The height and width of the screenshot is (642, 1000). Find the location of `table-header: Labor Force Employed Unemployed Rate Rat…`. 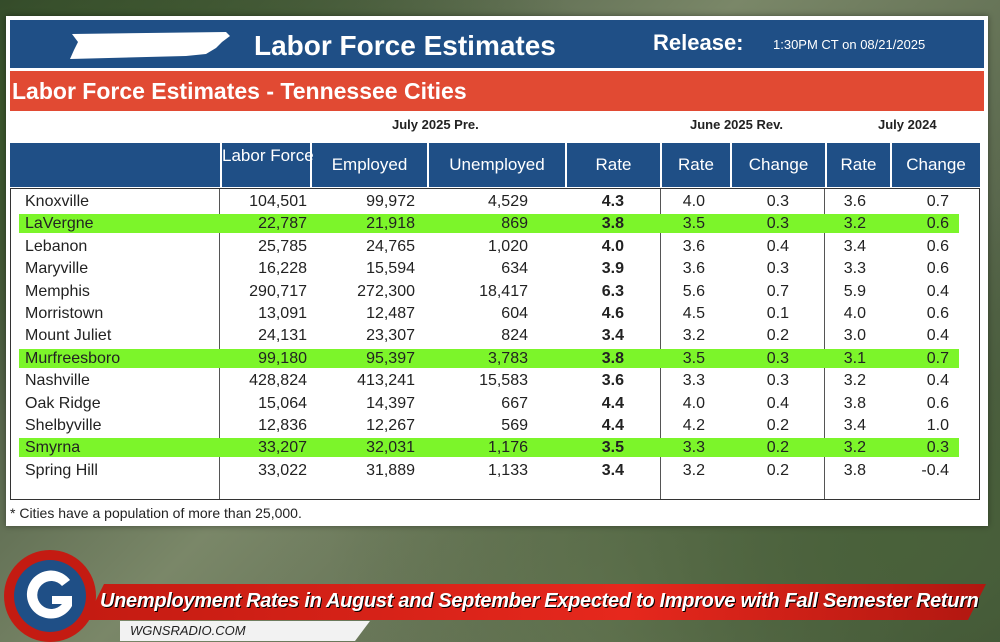

table-header: Labor Force Employed Unemployed Rate Rat… is located at coordinates (495, 165).